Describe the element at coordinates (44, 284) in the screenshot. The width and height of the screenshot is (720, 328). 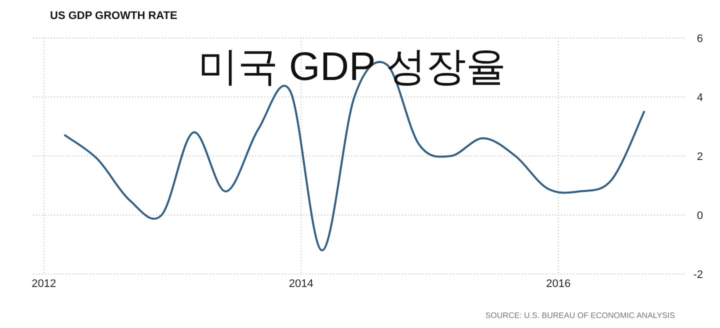
I see `x-tick-label: 2012` at that location.